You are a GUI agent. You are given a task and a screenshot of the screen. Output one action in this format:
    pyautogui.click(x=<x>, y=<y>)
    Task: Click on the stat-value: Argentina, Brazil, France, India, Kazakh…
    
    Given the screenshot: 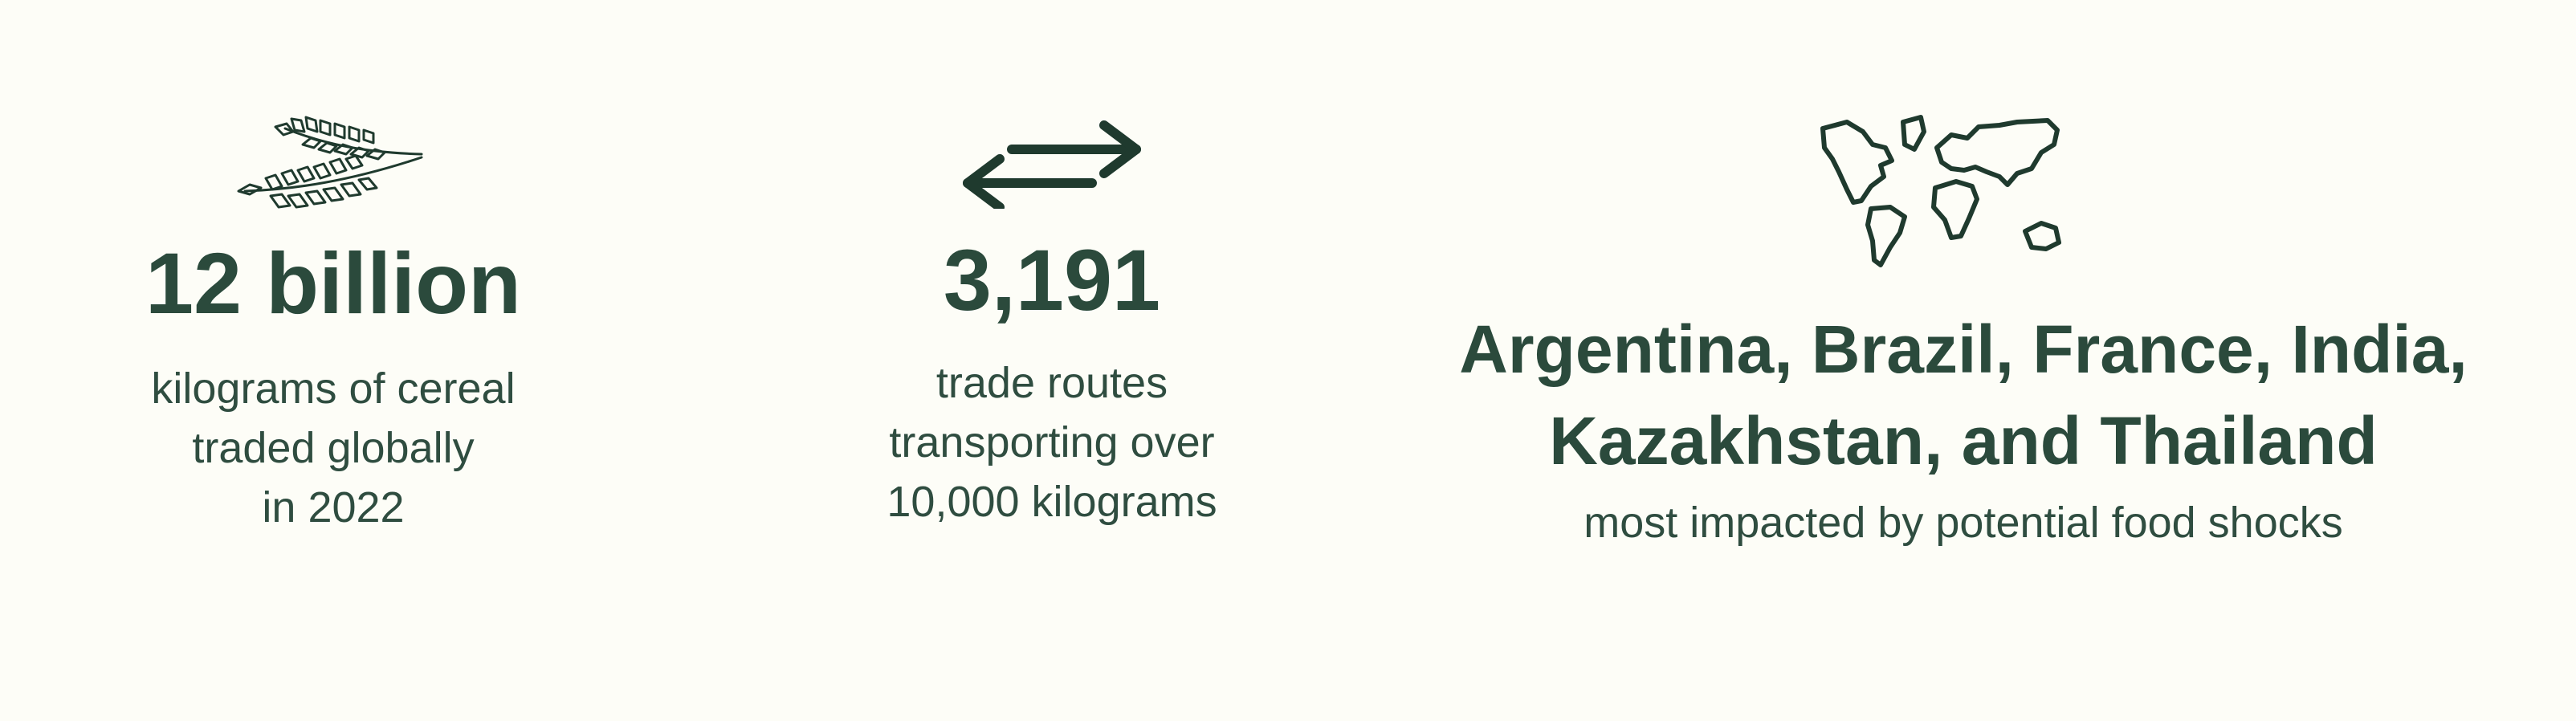 What is the action you would take?
    pyautogui.click(x=1963, y=395)
    